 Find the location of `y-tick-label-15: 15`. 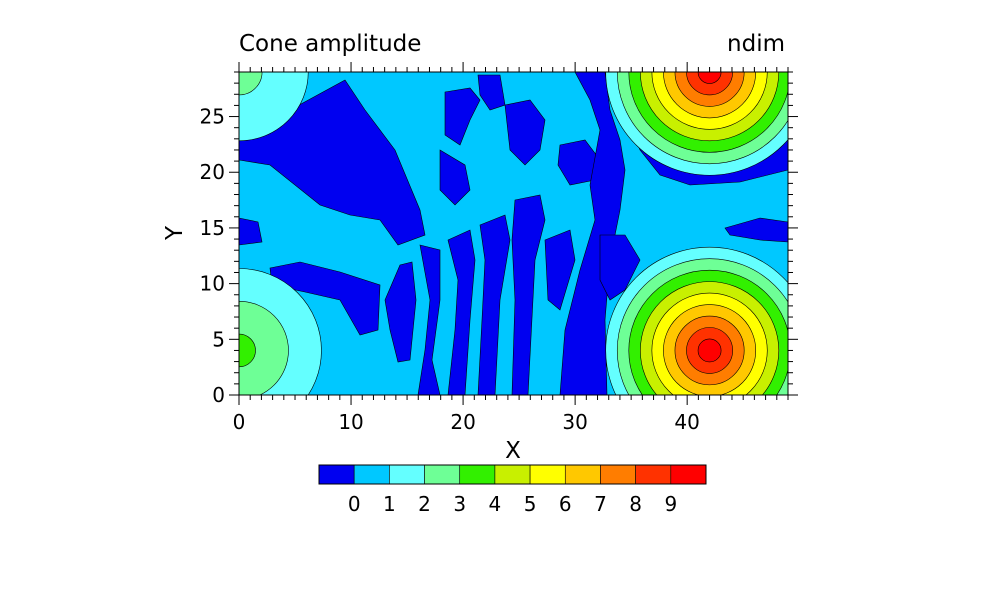

y-tick-label-15: 15 is located at coordinates (212, 228).